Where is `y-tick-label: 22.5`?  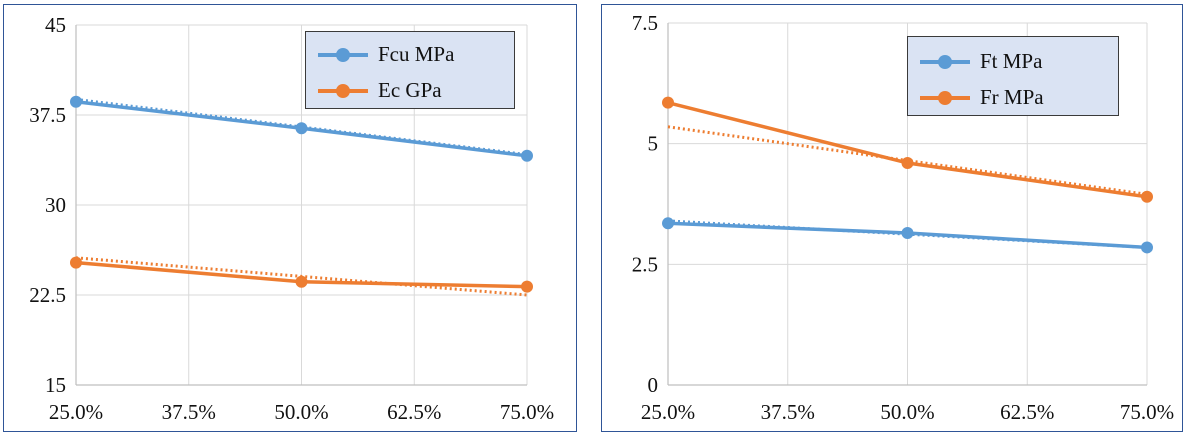
y-tick-label: 22.5 is located at coordinates (47, 295).